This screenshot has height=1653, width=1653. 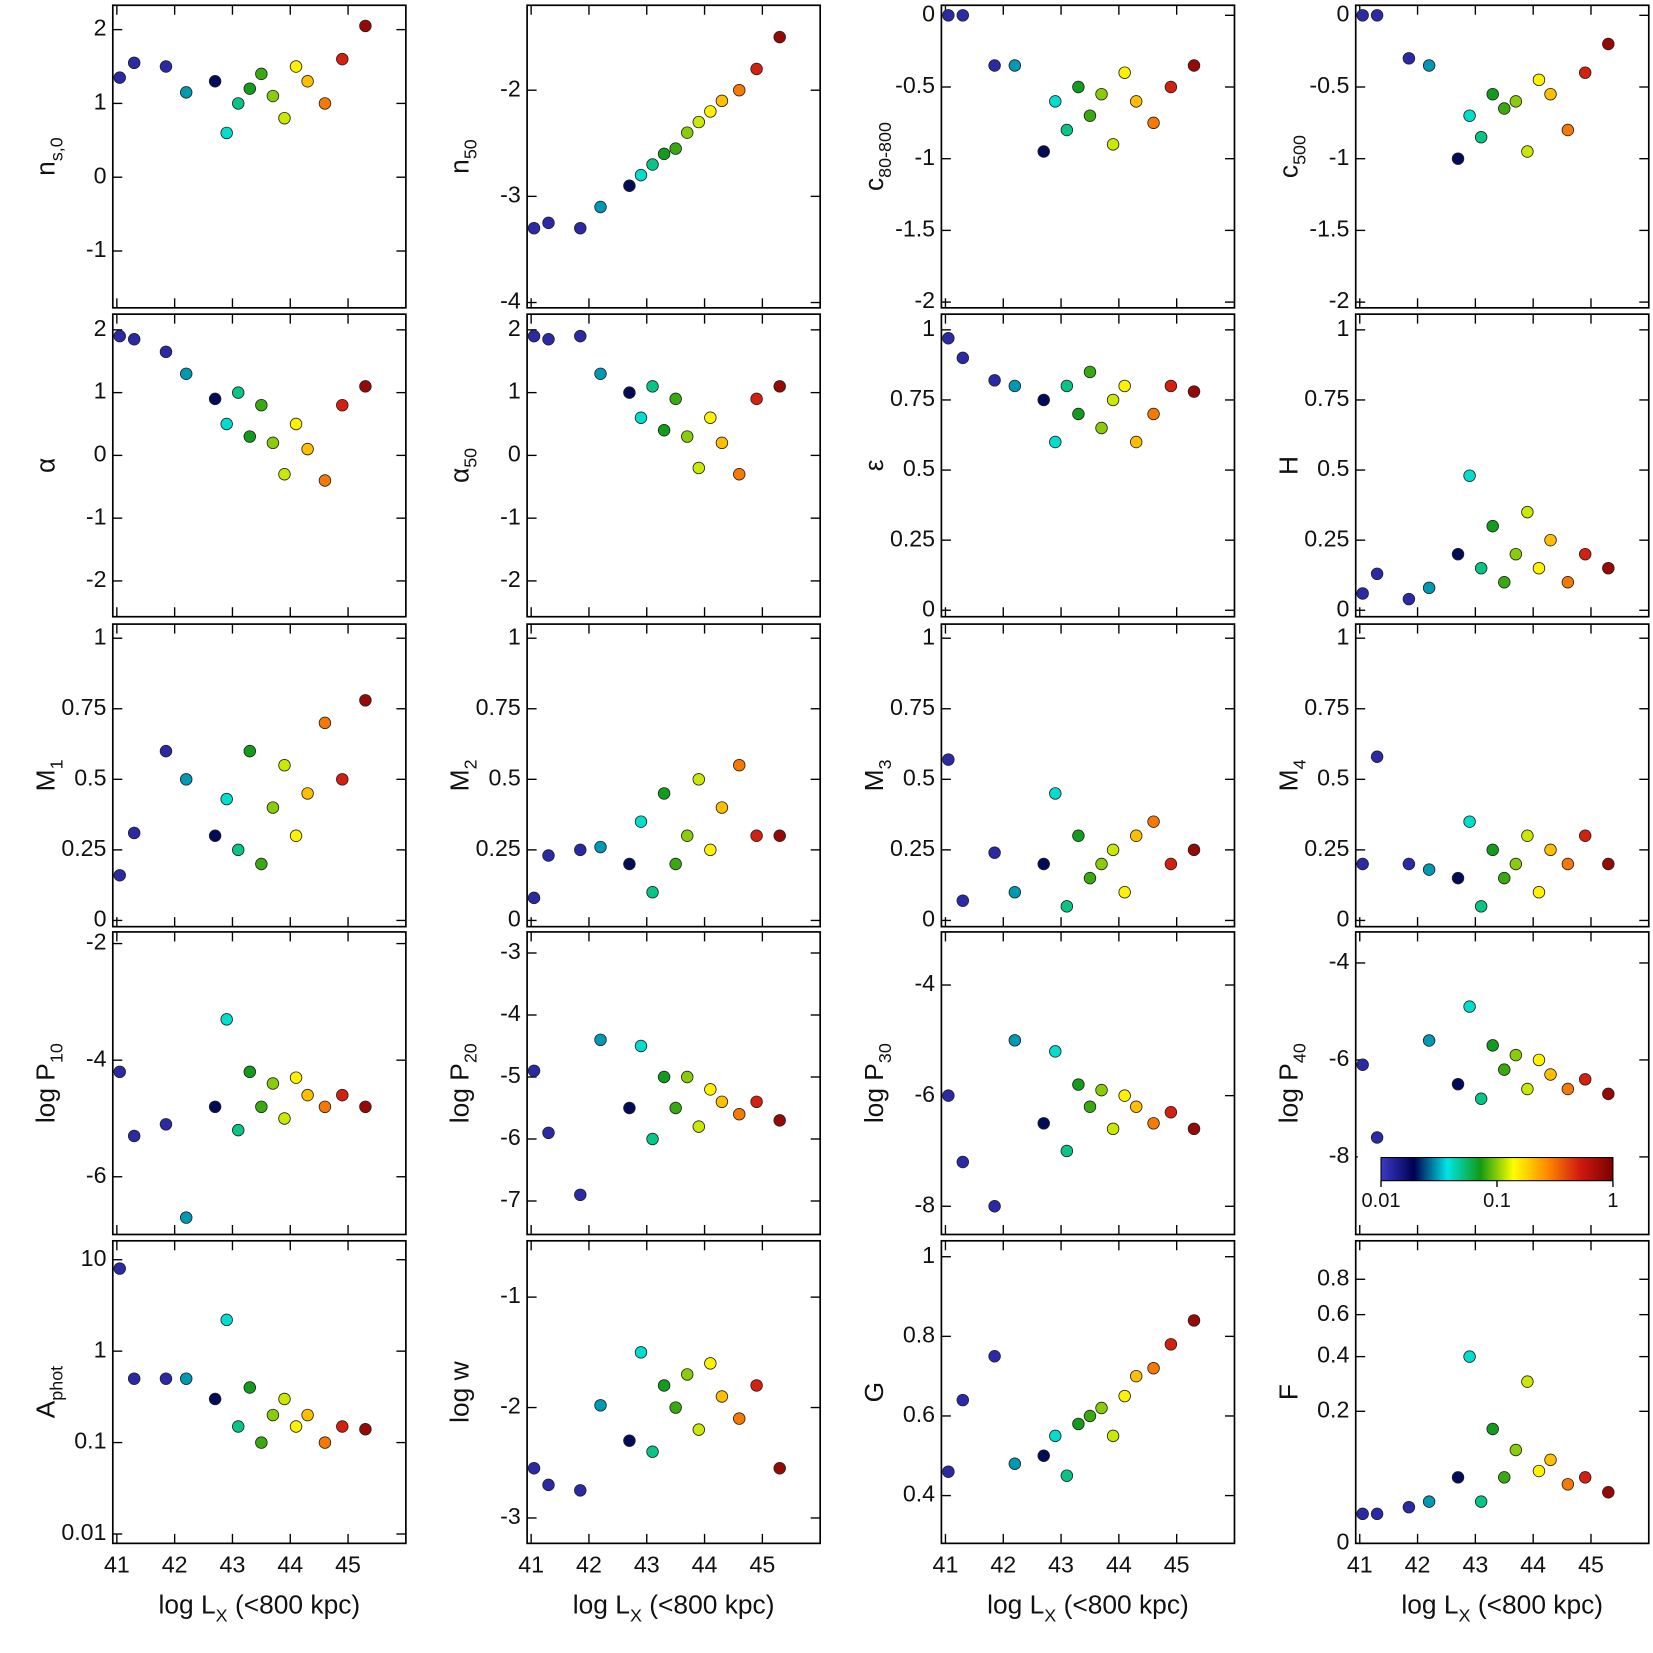 What do you see at coordinates (470, 458) in the screenshot?
I see `y-axis-label-sub: 50` at bounding box center [470, 458].